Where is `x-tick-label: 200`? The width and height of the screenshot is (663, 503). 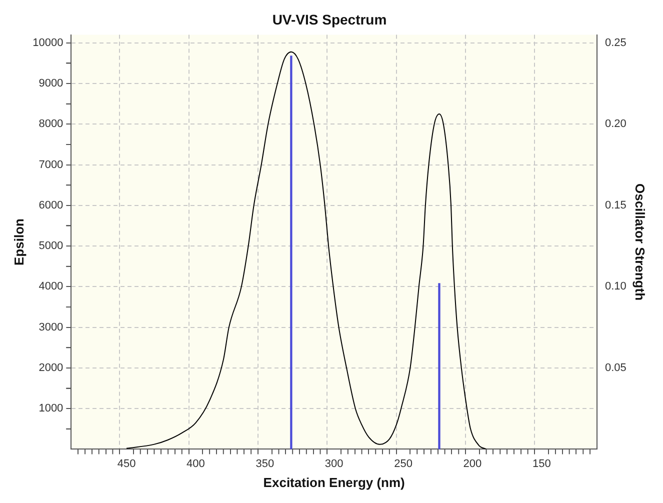
x-tick-label: 200 is located at coordinates (472, 464).